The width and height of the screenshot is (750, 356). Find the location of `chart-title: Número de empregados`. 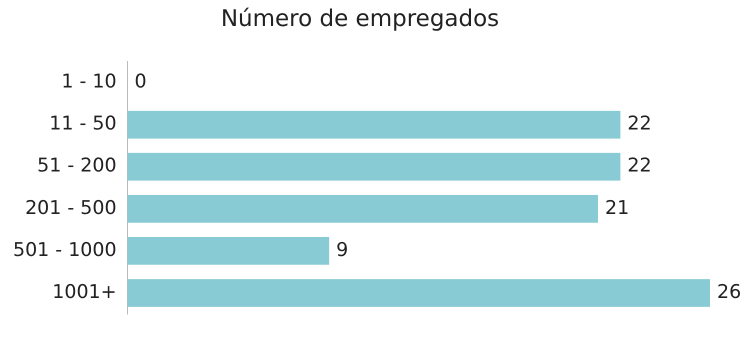

chart-title: Número de empregados is located at coordinates (360, 19).